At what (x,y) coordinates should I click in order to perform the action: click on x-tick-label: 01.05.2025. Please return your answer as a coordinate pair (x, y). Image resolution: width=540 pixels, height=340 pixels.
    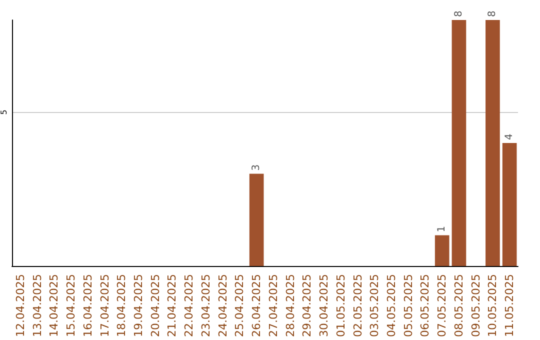
    Looking at the image, I should click on (341, 306).